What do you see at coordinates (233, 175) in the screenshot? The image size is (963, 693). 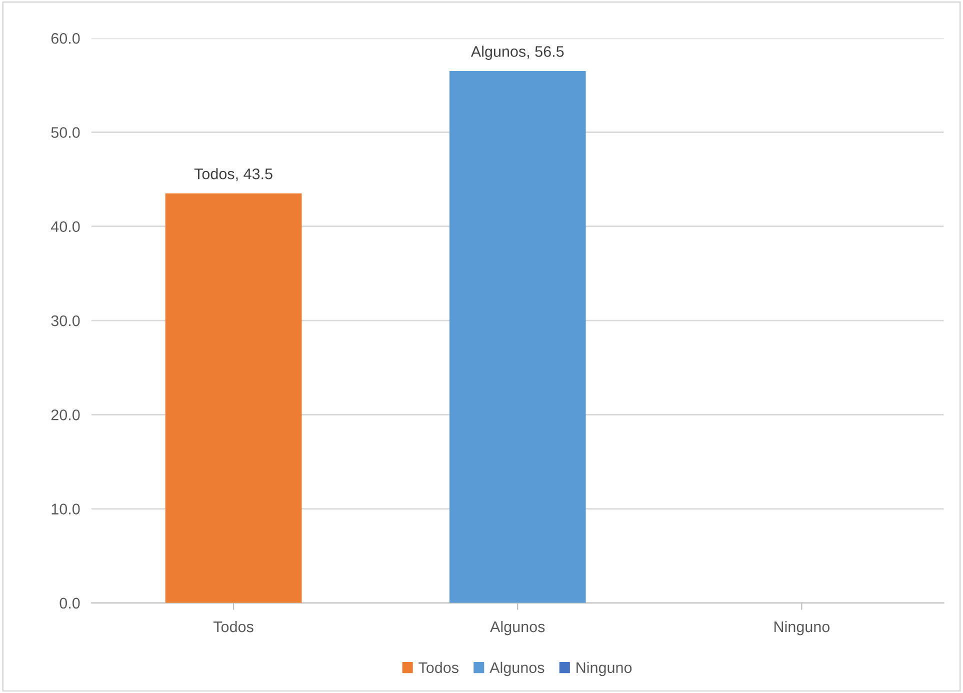 I see `data-label: Todos, 43.5` at bounding box center [233, 175].